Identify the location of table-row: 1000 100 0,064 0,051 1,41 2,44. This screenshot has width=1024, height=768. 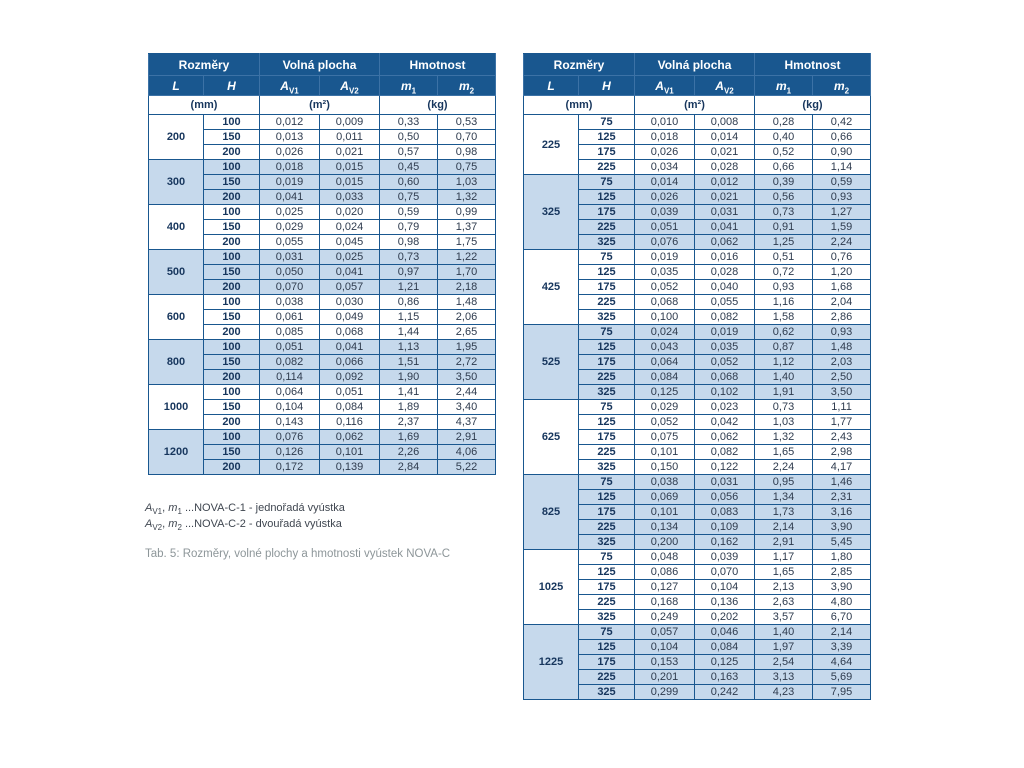
(322, 407).